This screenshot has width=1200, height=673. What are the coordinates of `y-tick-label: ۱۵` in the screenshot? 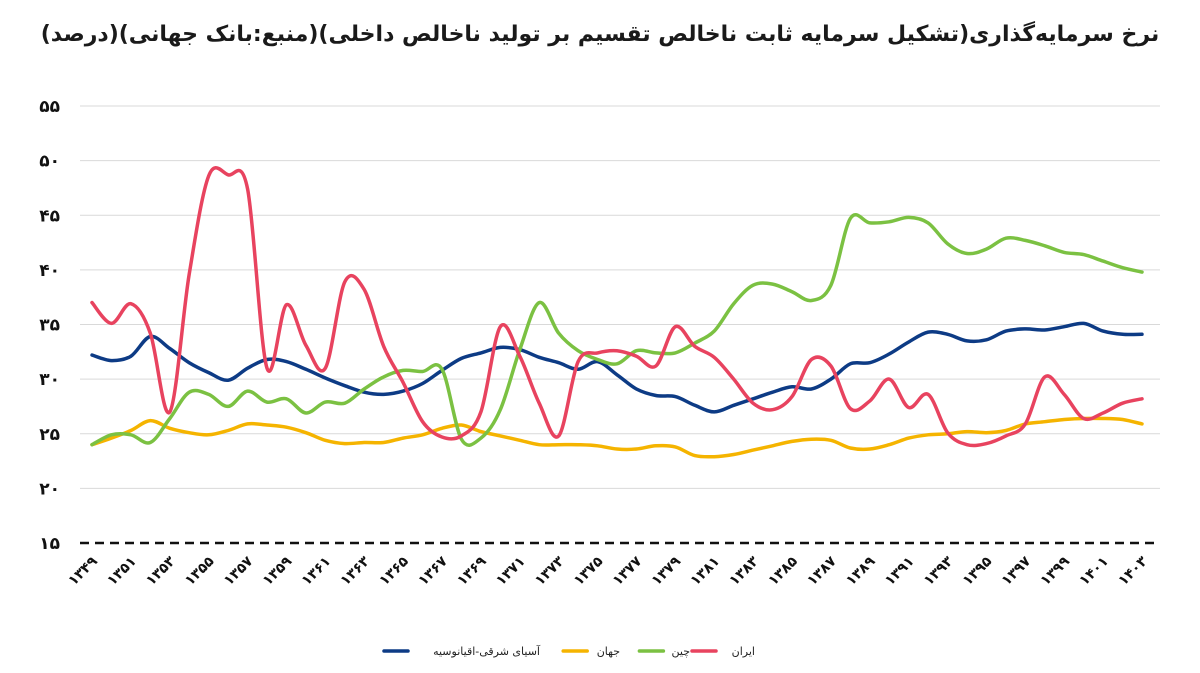 It's located at (49, 544).